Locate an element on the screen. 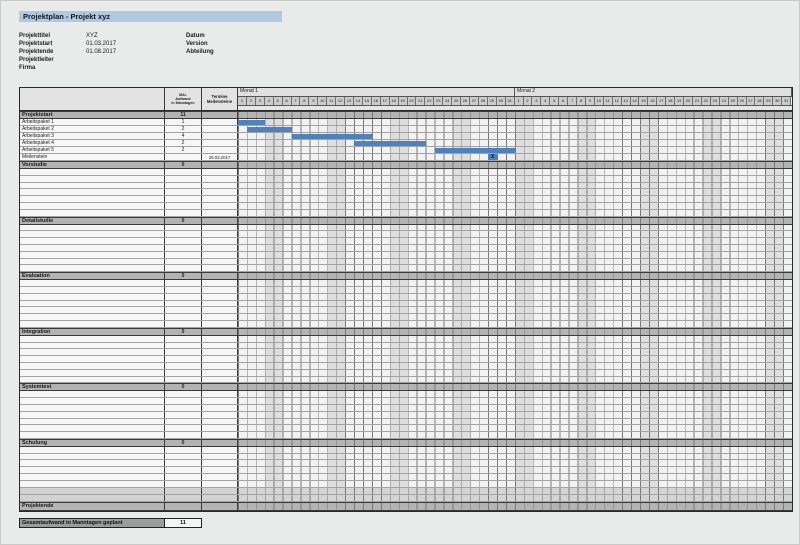 The height and width of the screenshot is (545, 800). task-name-cell: Vorstudie is located at coordinates (92, 165).